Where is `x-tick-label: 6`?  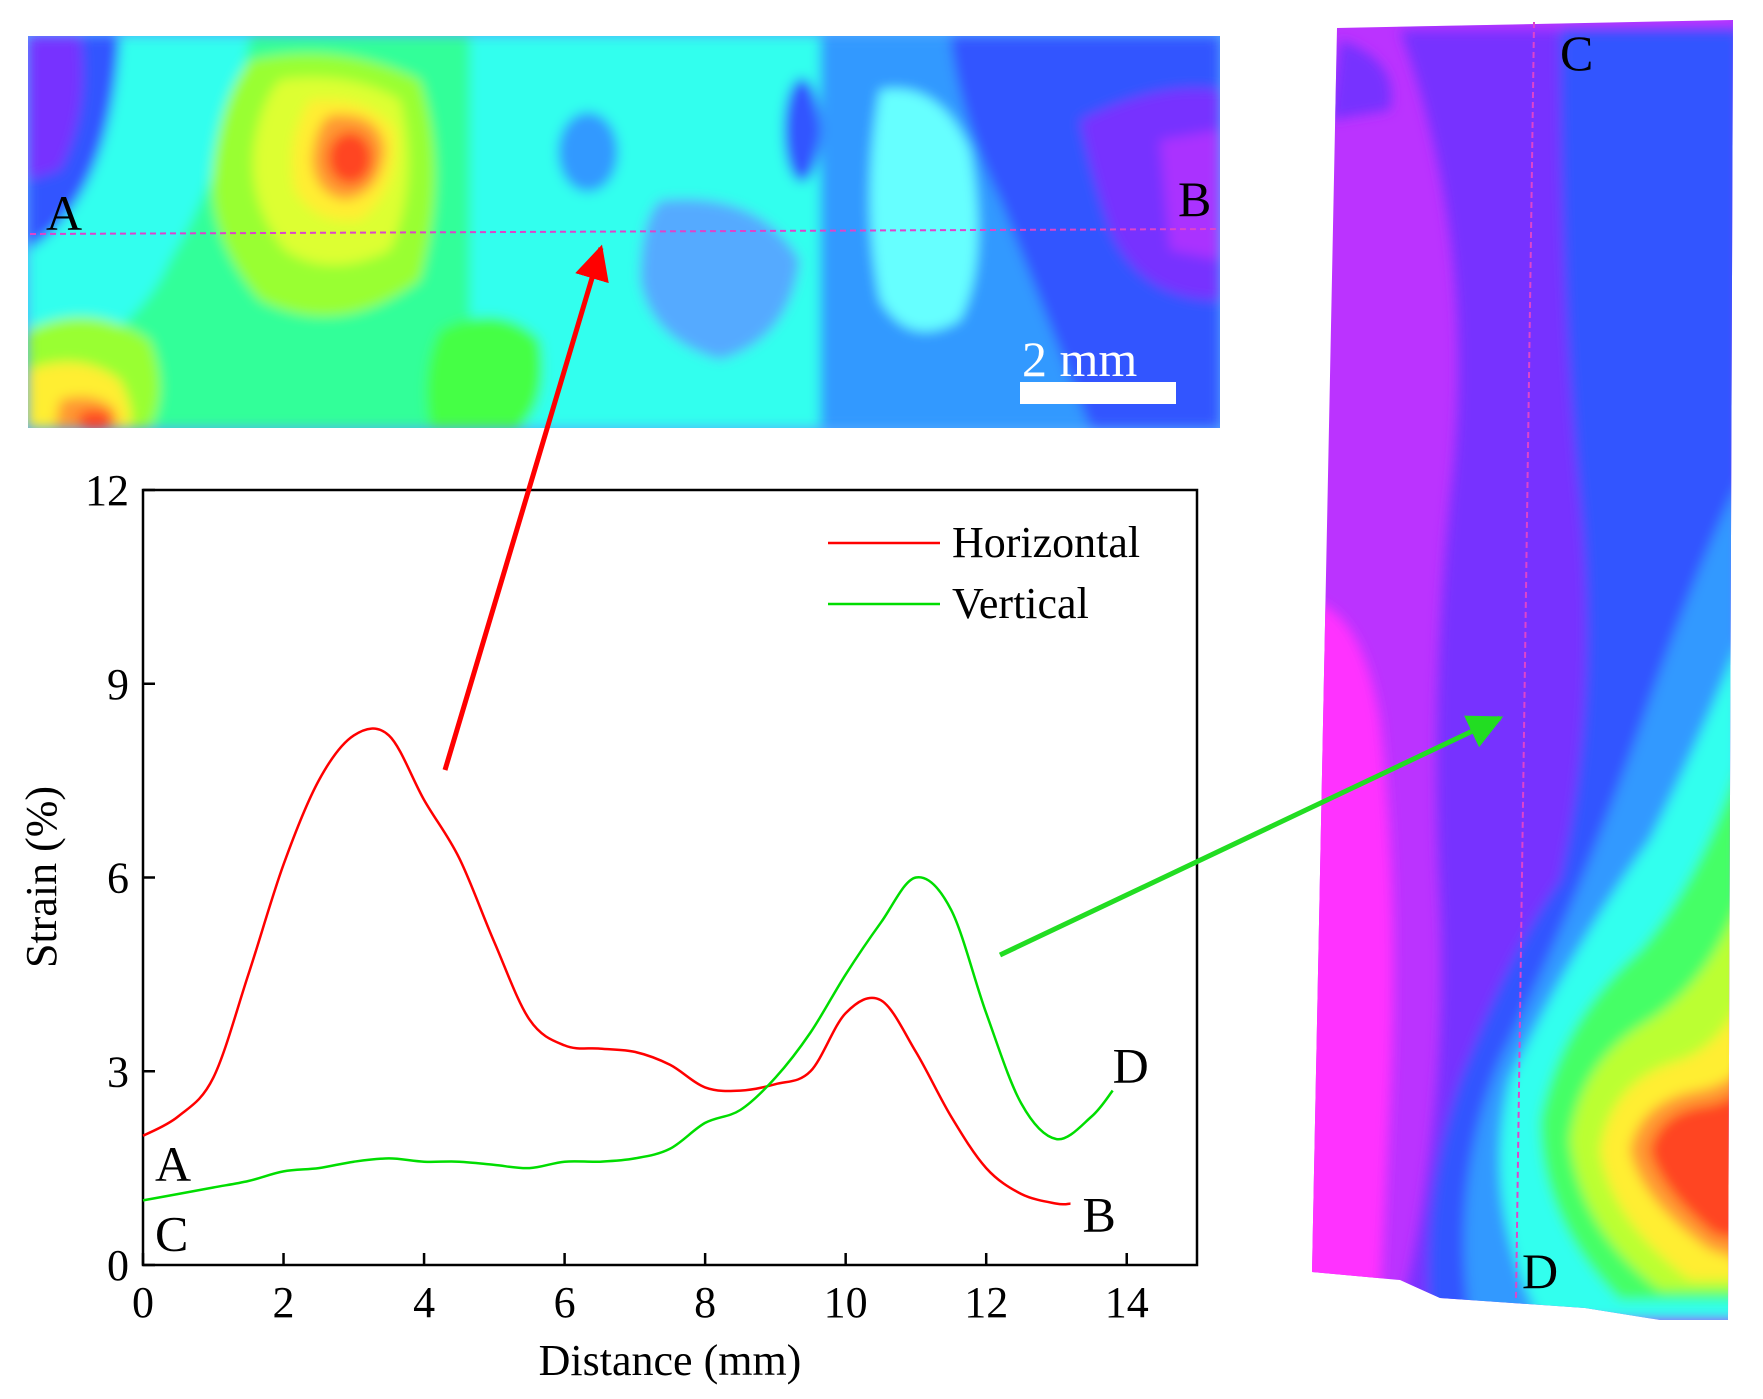 x-tick-label: 6 is located at coordinates (565, 1302).